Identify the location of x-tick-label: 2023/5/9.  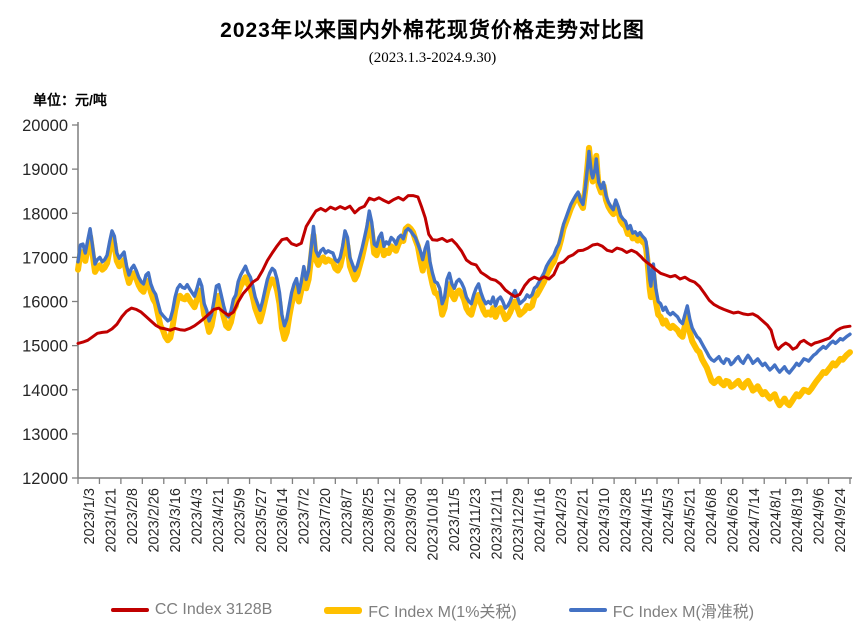
(240, 516).